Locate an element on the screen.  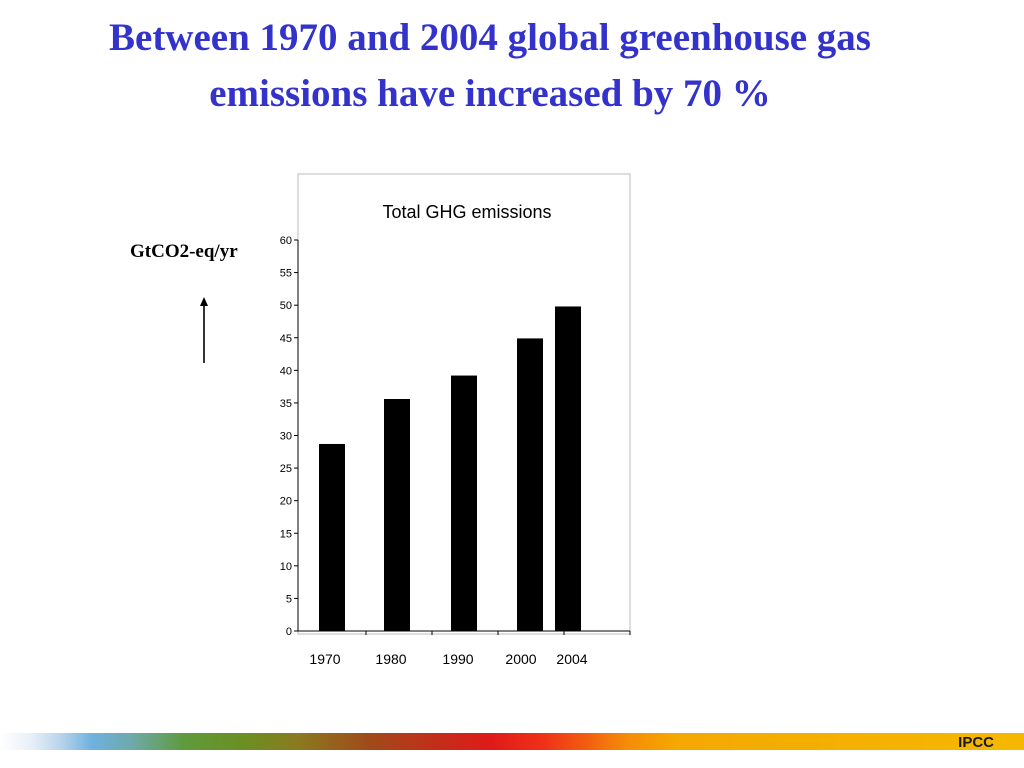
bar-1970 is located at coordinates (332, 537).